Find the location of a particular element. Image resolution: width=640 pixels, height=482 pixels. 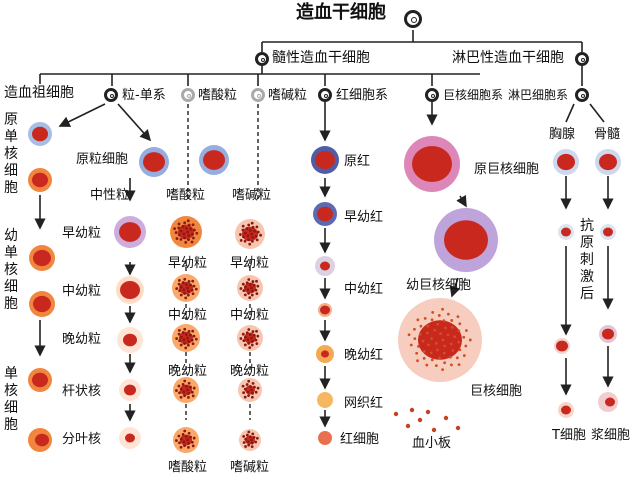

monocyte-label: 单核细胞 is located at coordinates (11, 399).